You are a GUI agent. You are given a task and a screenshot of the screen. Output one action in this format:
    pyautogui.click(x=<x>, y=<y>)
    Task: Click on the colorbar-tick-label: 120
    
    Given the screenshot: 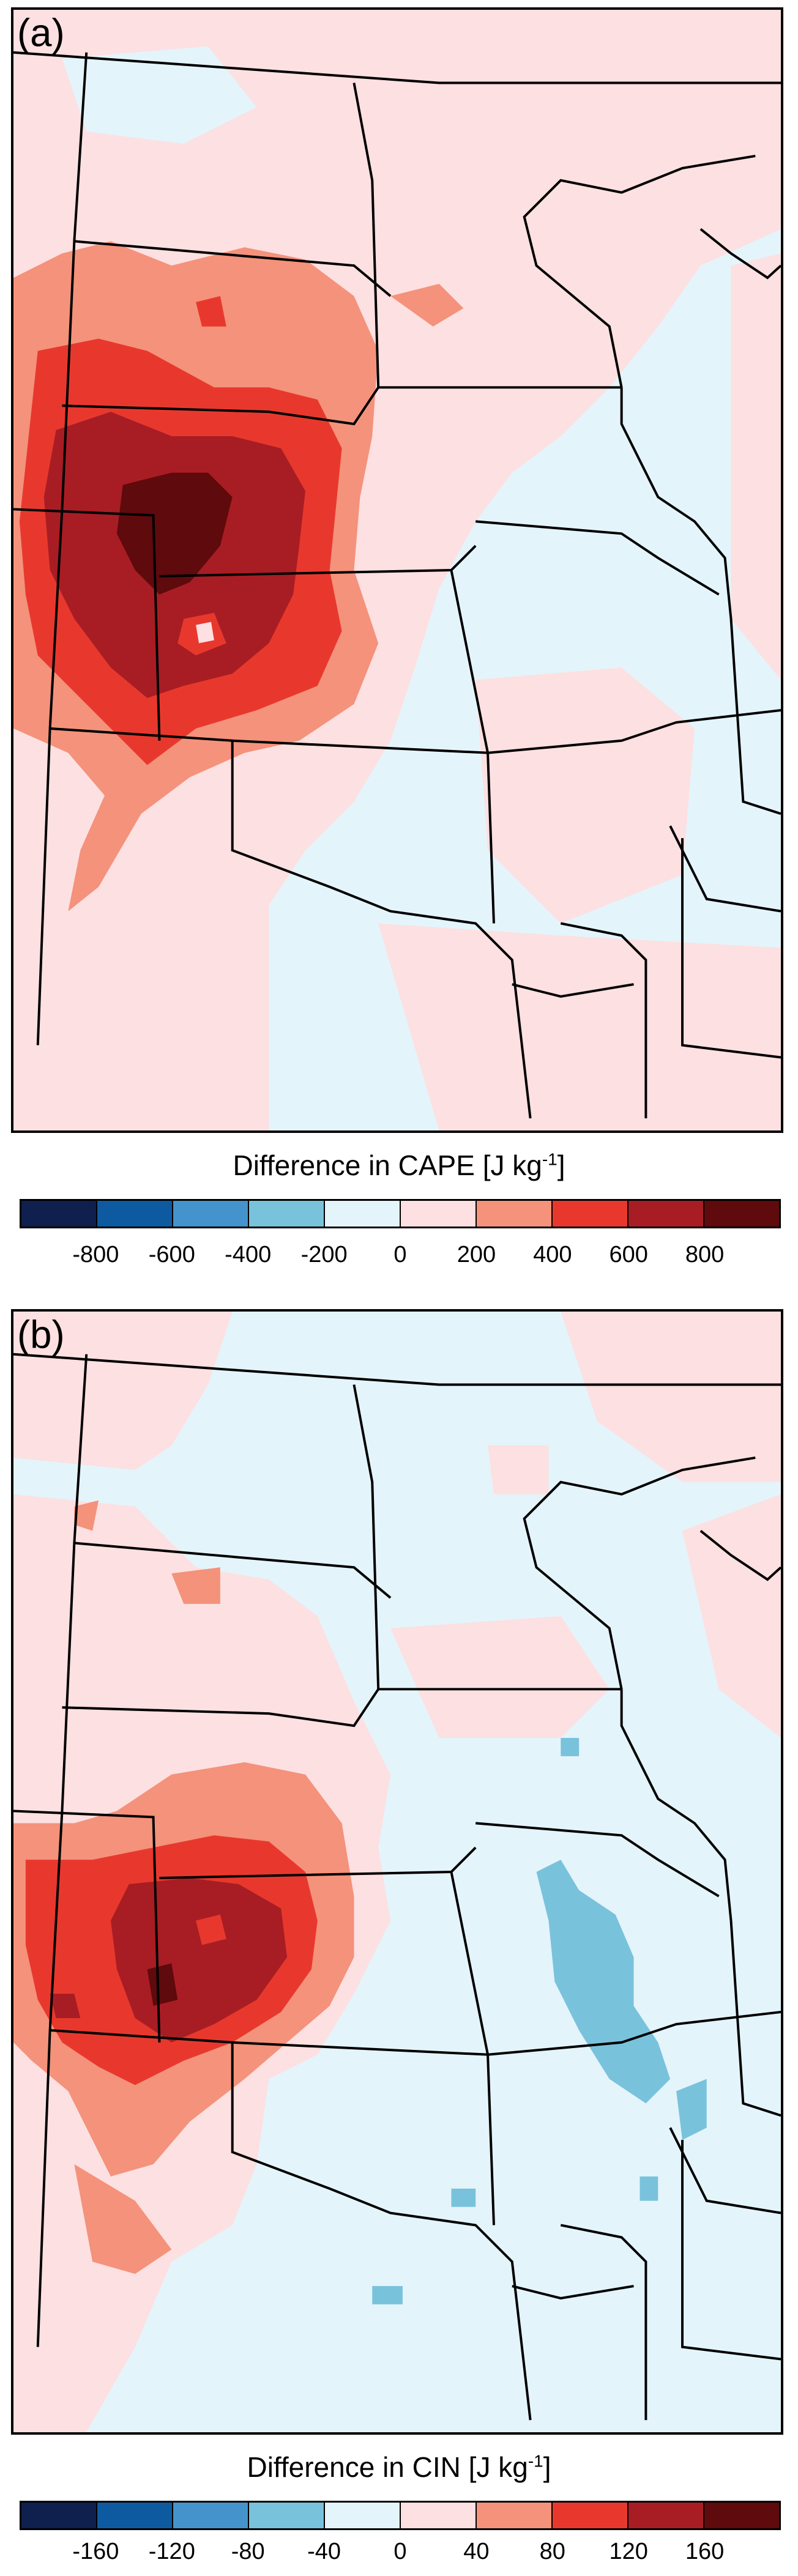 What is the action you would take?
    pyautogui.click(x=628, y=2551)
    